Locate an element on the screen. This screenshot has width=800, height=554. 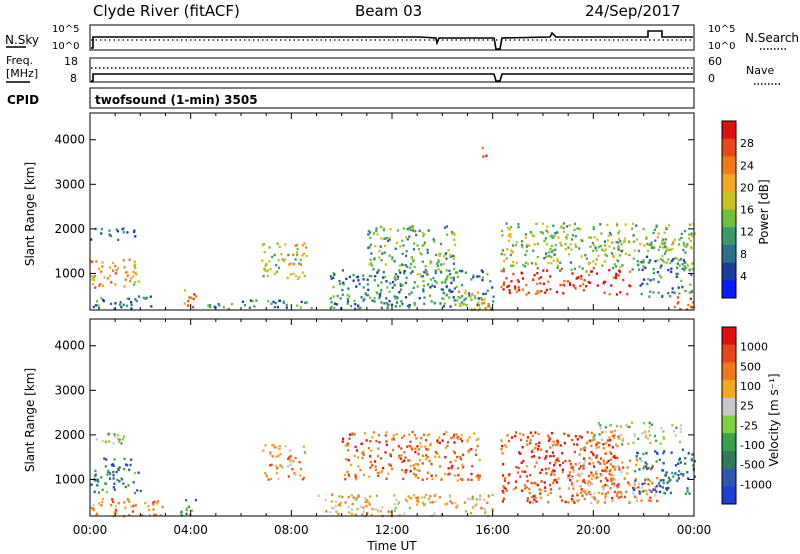
colorbar-segment is located at coordinates (729, 253).